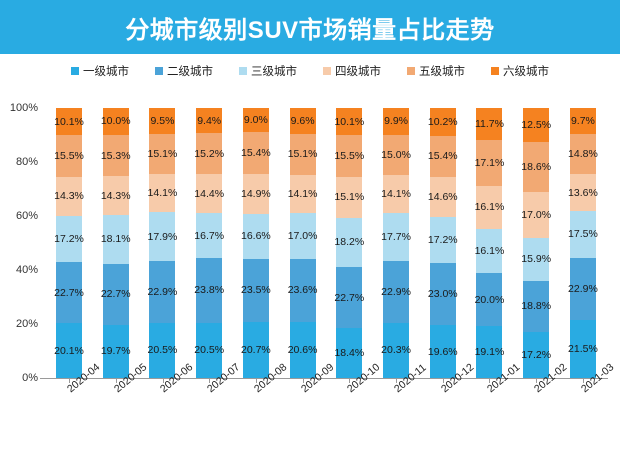 The image size is (620, 465). What do you see at coordinates (209, 236) in the screenshot?
I see `bar-segment: 16.7%` at bounding box center [209, 236].